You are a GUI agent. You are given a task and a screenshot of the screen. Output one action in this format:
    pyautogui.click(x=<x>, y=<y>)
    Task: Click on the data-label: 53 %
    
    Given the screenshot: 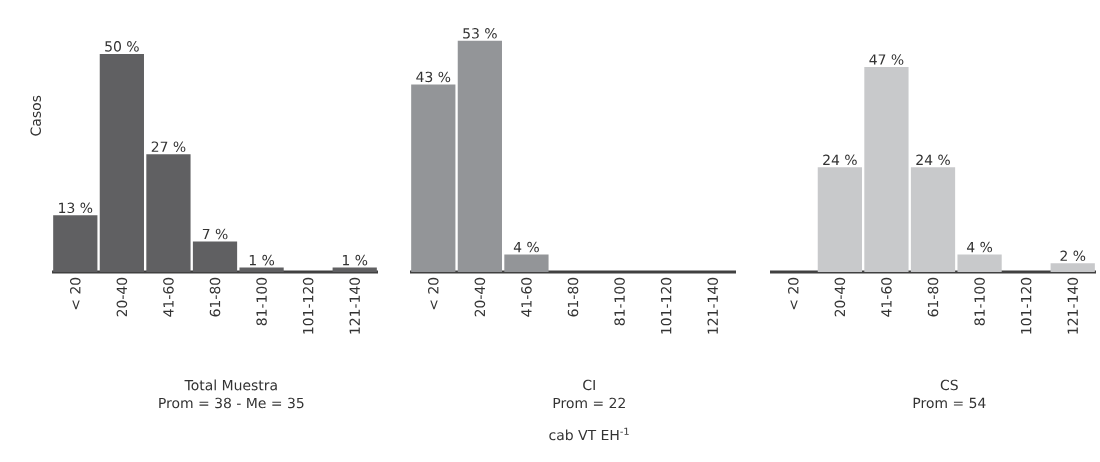 What is the action you would take?
    pyautogui.click(x=480, y=33)
    